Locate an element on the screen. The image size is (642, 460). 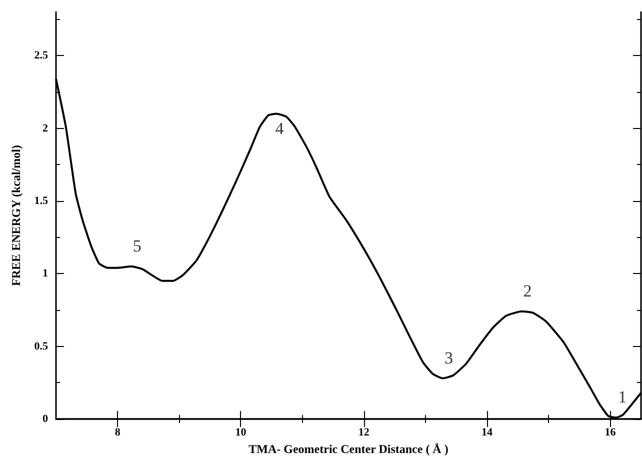
x-axis-title: TMA- Geometric Center Distance ( Å ) is located at coordinates (348, 449).